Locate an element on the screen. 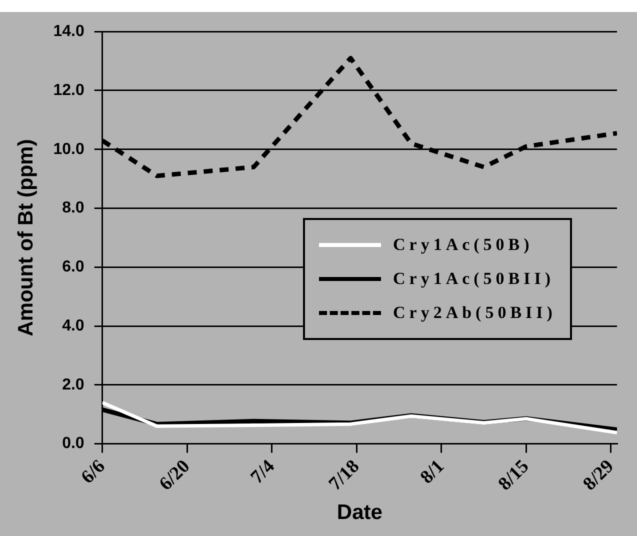 This screenshot has height=536, width=637. y-tick-label: 10.0 is located at coordinates (68, 149).